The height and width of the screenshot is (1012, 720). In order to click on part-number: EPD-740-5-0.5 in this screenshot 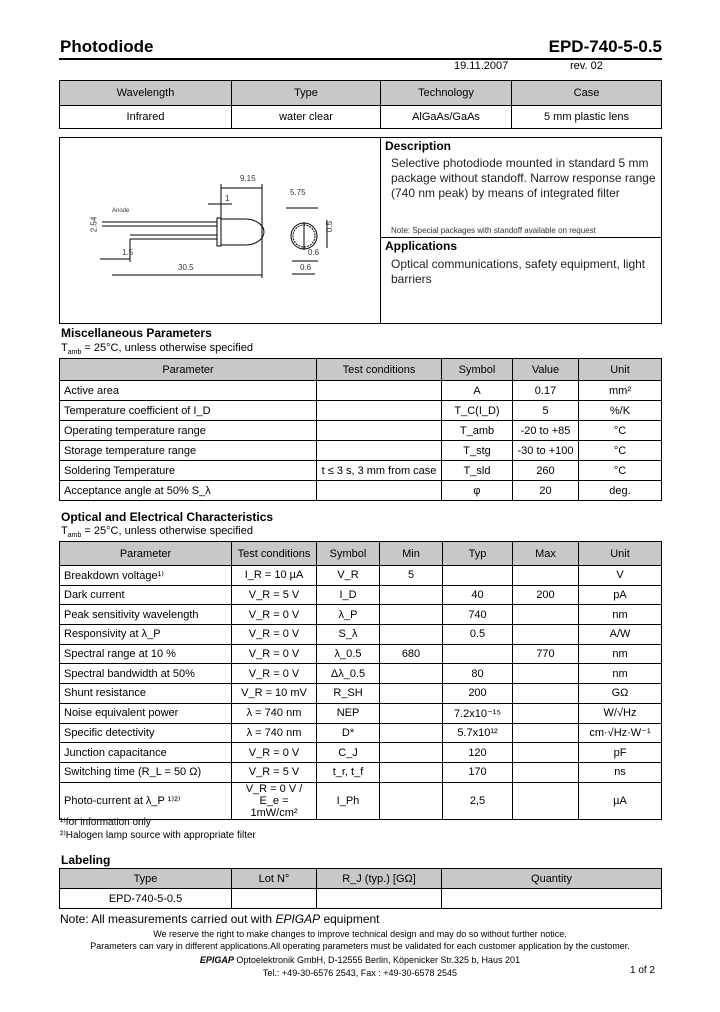, I will do `click(605, 46)`.